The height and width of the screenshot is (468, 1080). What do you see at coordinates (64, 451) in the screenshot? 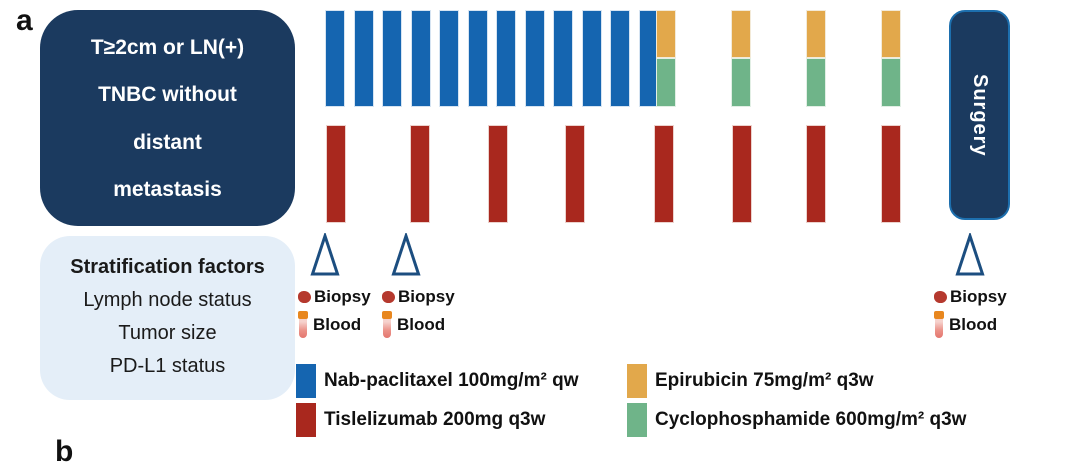
I see `panel-label-b: b` at bounding box center [64, 451].